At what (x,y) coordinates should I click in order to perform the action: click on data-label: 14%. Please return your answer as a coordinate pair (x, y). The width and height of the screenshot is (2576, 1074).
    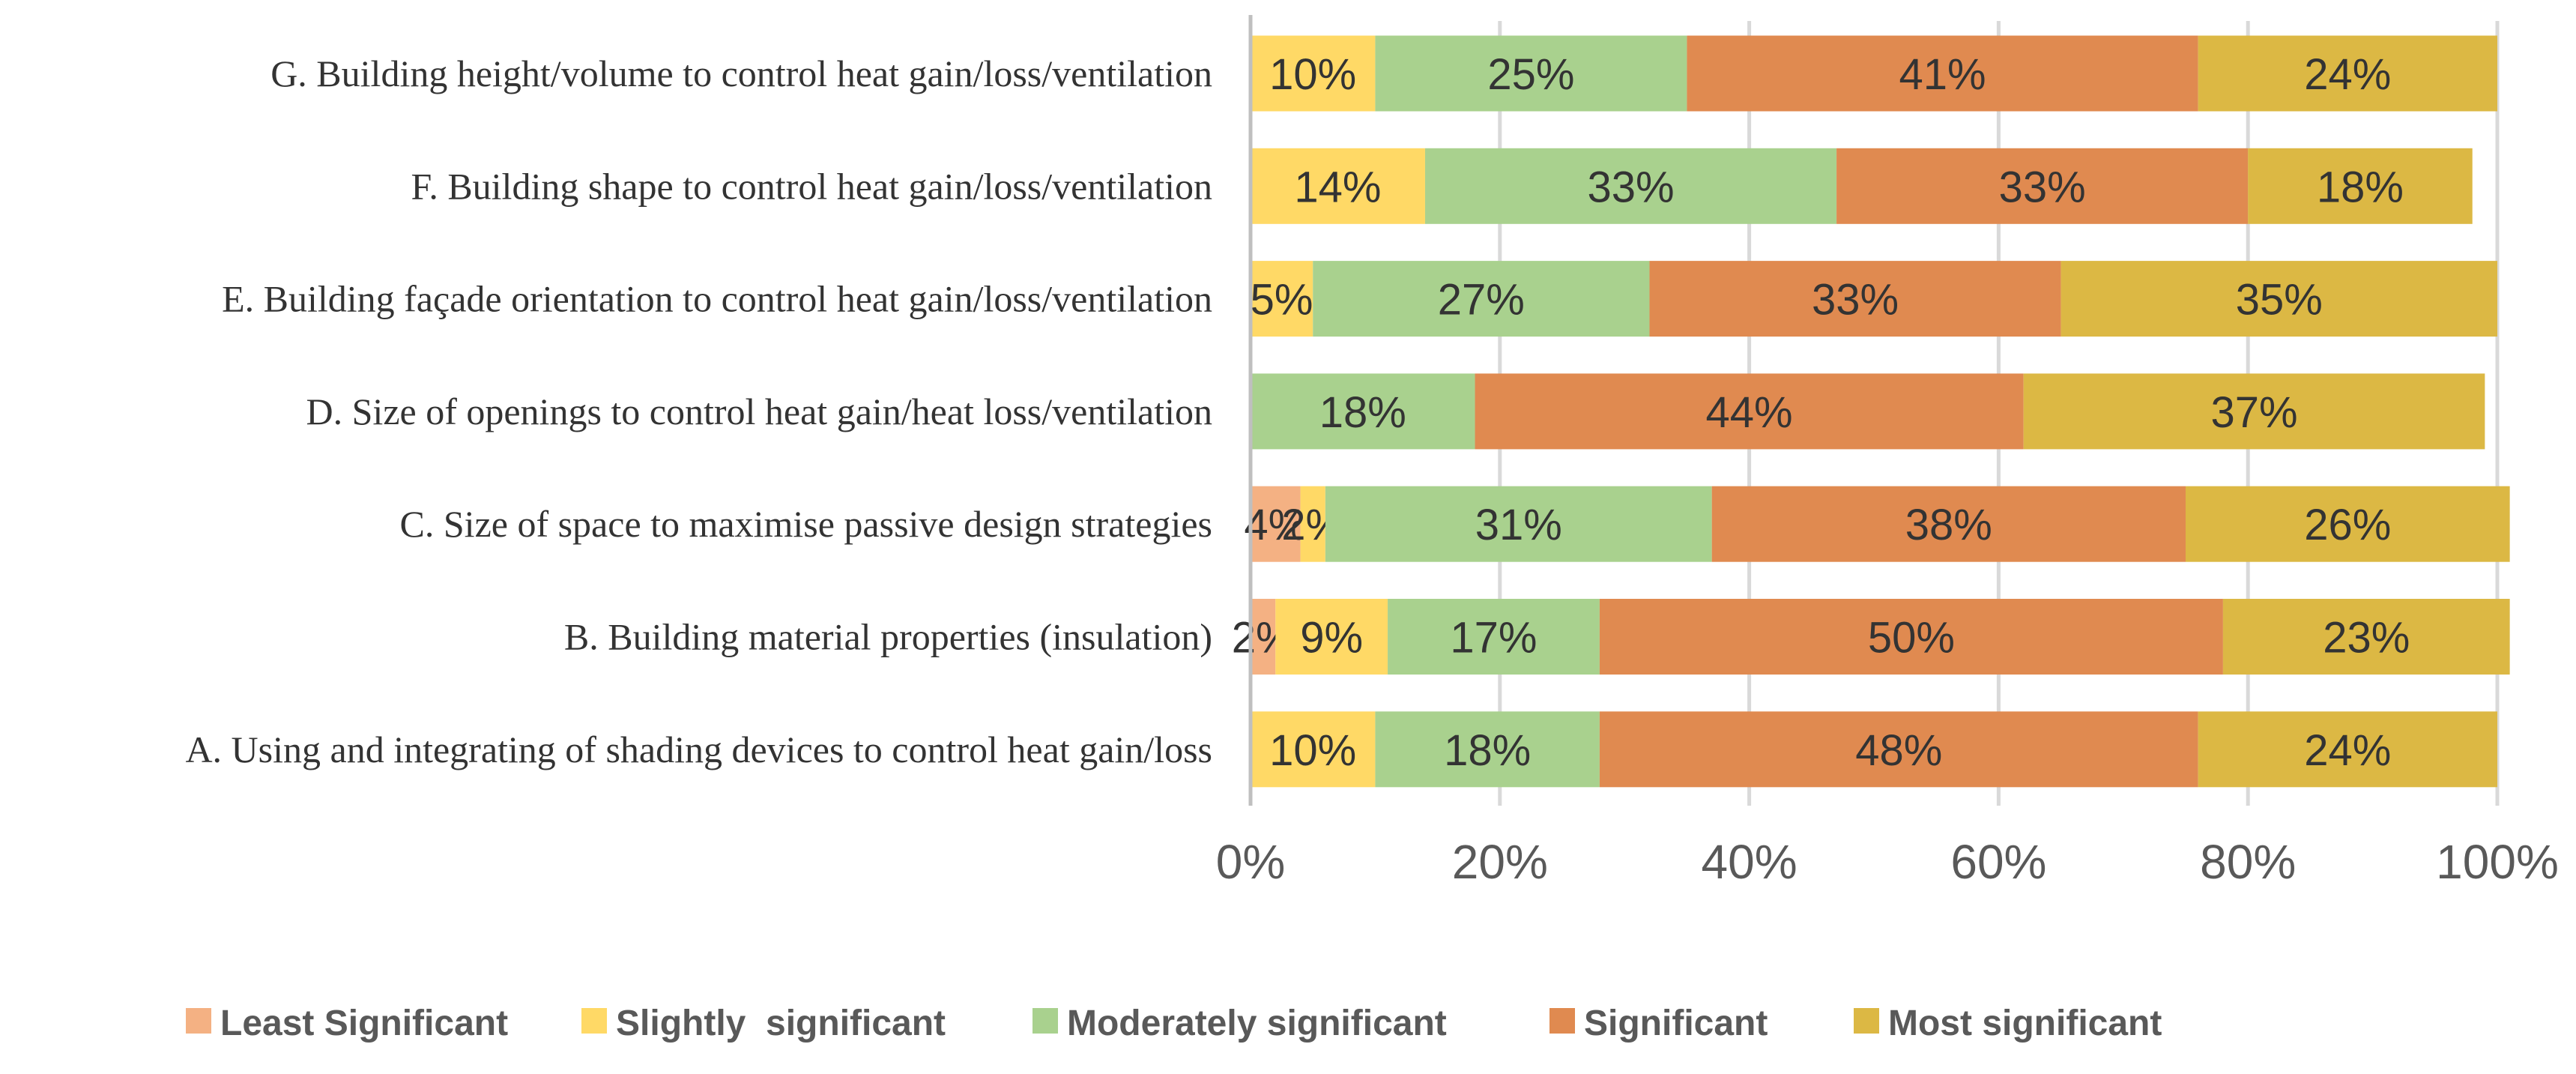
    Looking at the image, I should click on (1337, 187).